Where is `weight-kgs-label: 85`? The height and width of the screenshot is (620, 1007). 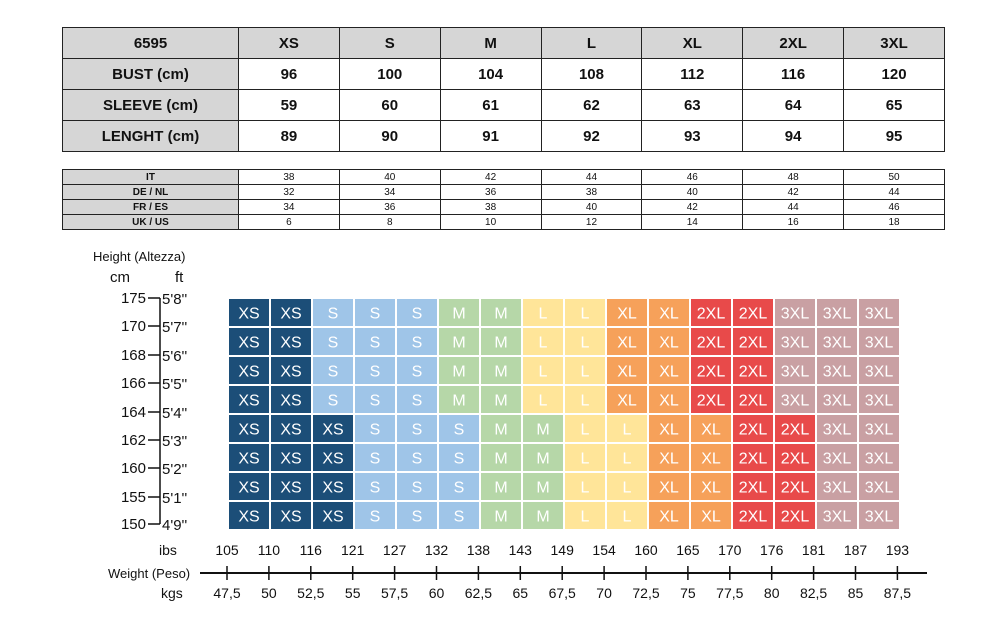
weight-kgs-label: 85 is located at coordinates (856, 593).